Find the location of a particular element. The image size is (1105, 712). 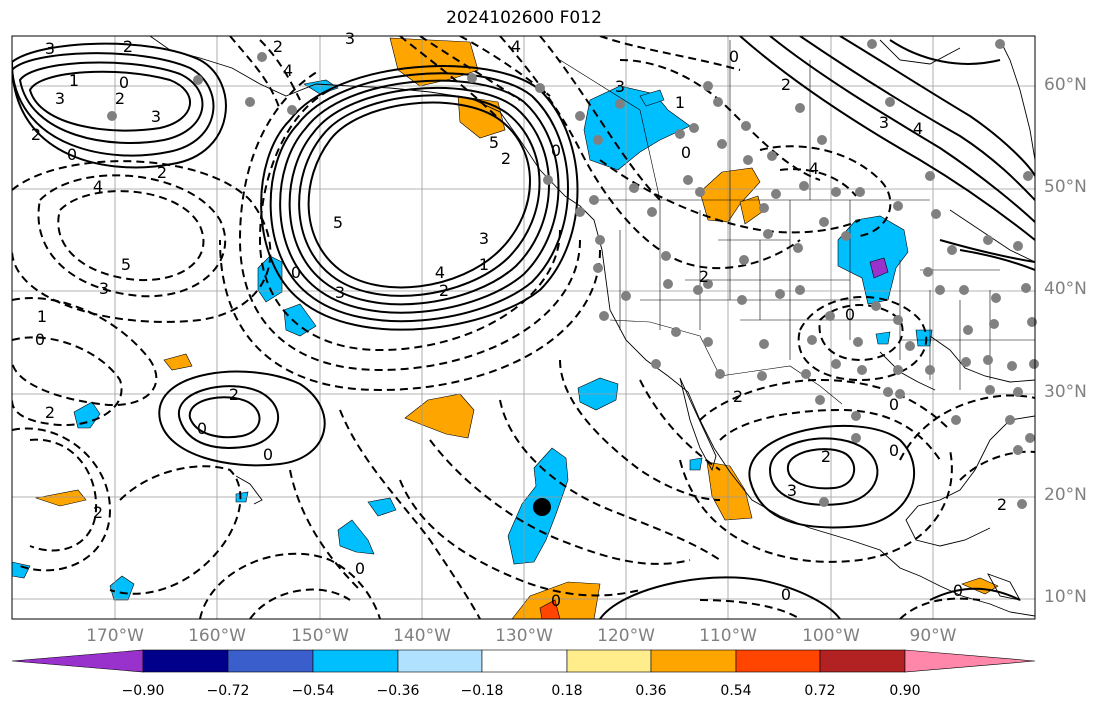

storm-marker is located at coordinates (542, 507).